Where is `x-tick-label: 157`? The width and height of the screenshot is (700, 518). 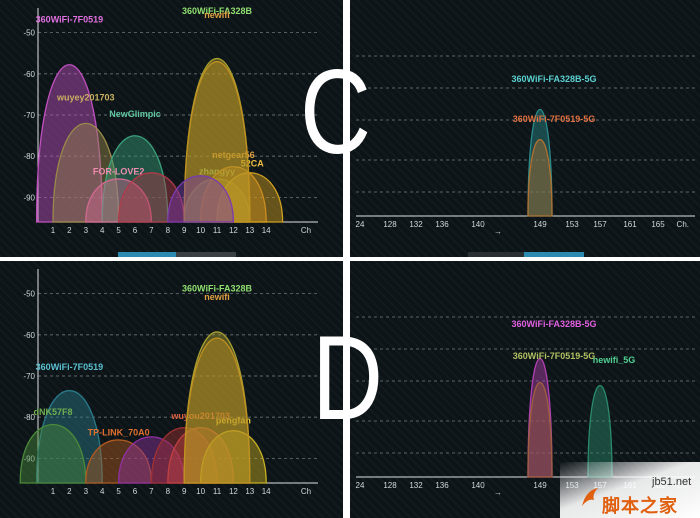 x-tick-label: 157 is located at coordinates (600, 224).